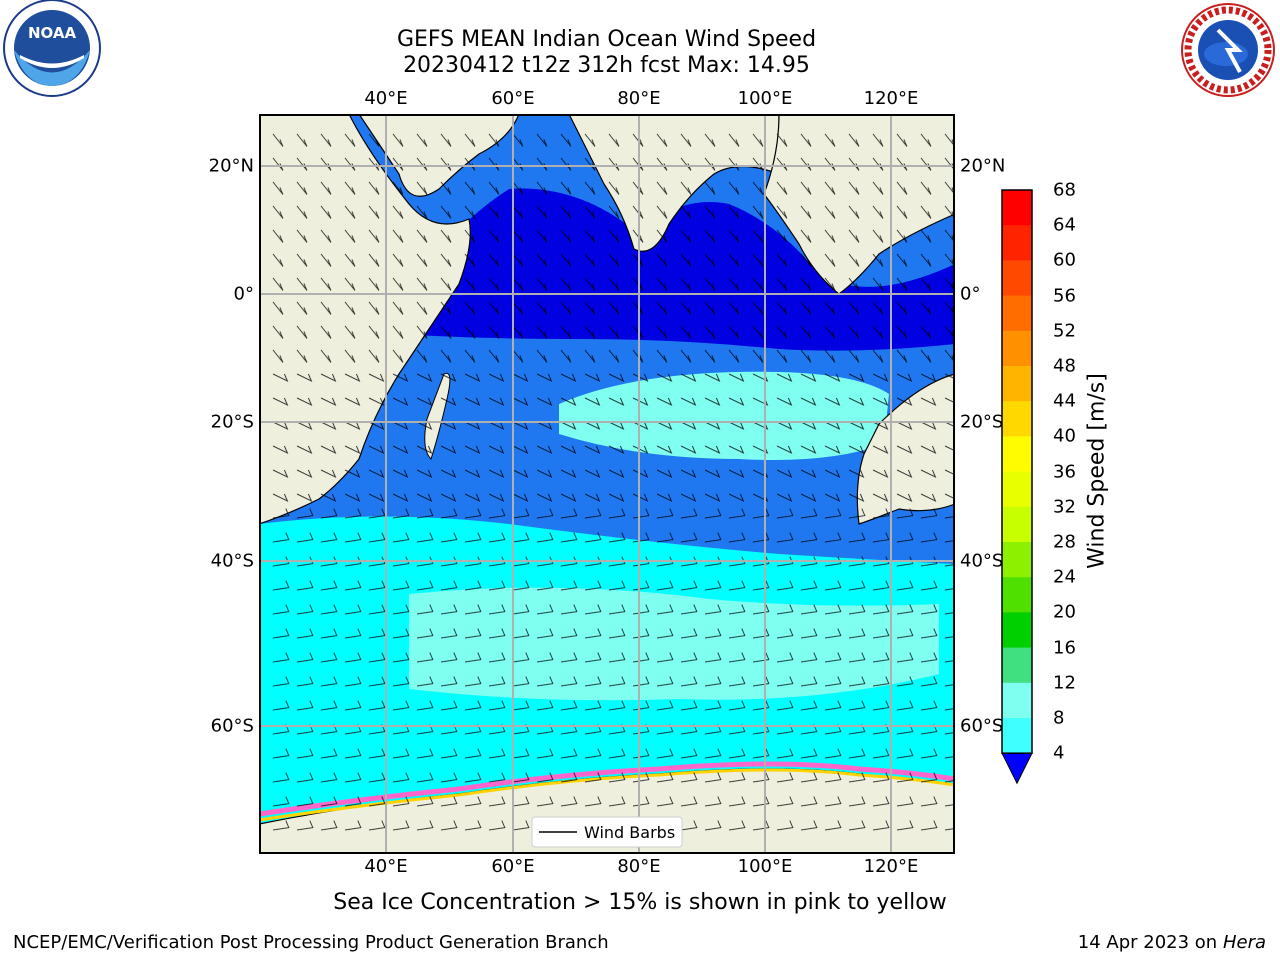 The width and height of the screenshot is (1280, 960). Describe the element at coordinates (1171, 942) in the screenshot. I see `footer-date: 14 Apr 2023 on Hera` at that location.